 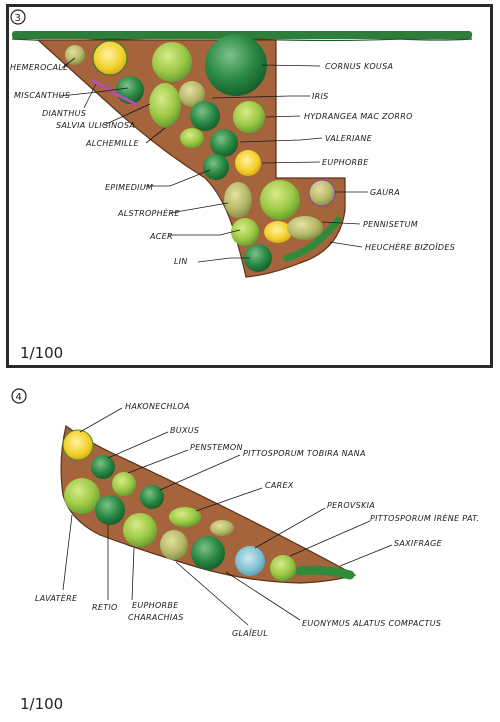 What do you see at coordinates (110, 58) in the screenshot?
I see `plant-grass-yellow` at bounding box center [110, 58].